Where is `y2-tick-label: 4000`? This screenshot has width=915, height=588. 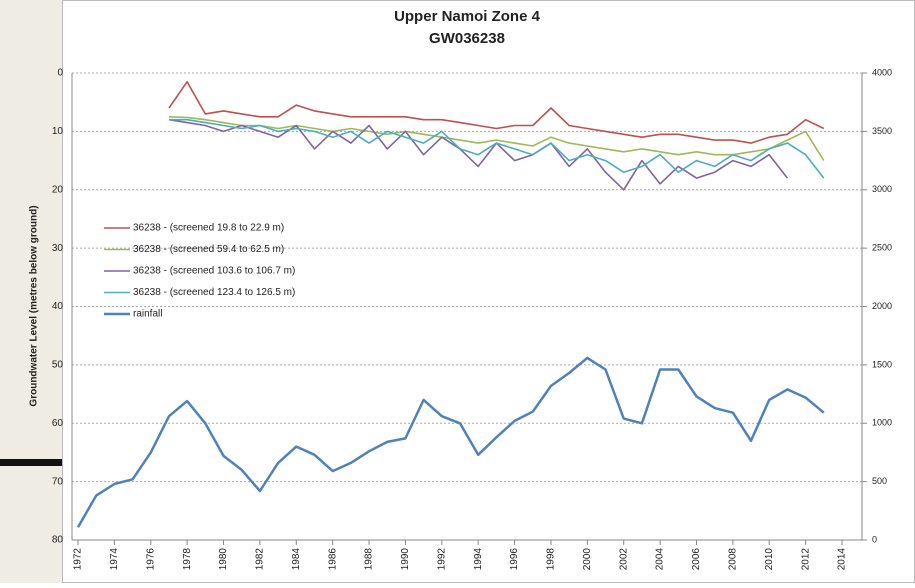 y2-tick-label: 4000 is located at coordinates (882, 72).